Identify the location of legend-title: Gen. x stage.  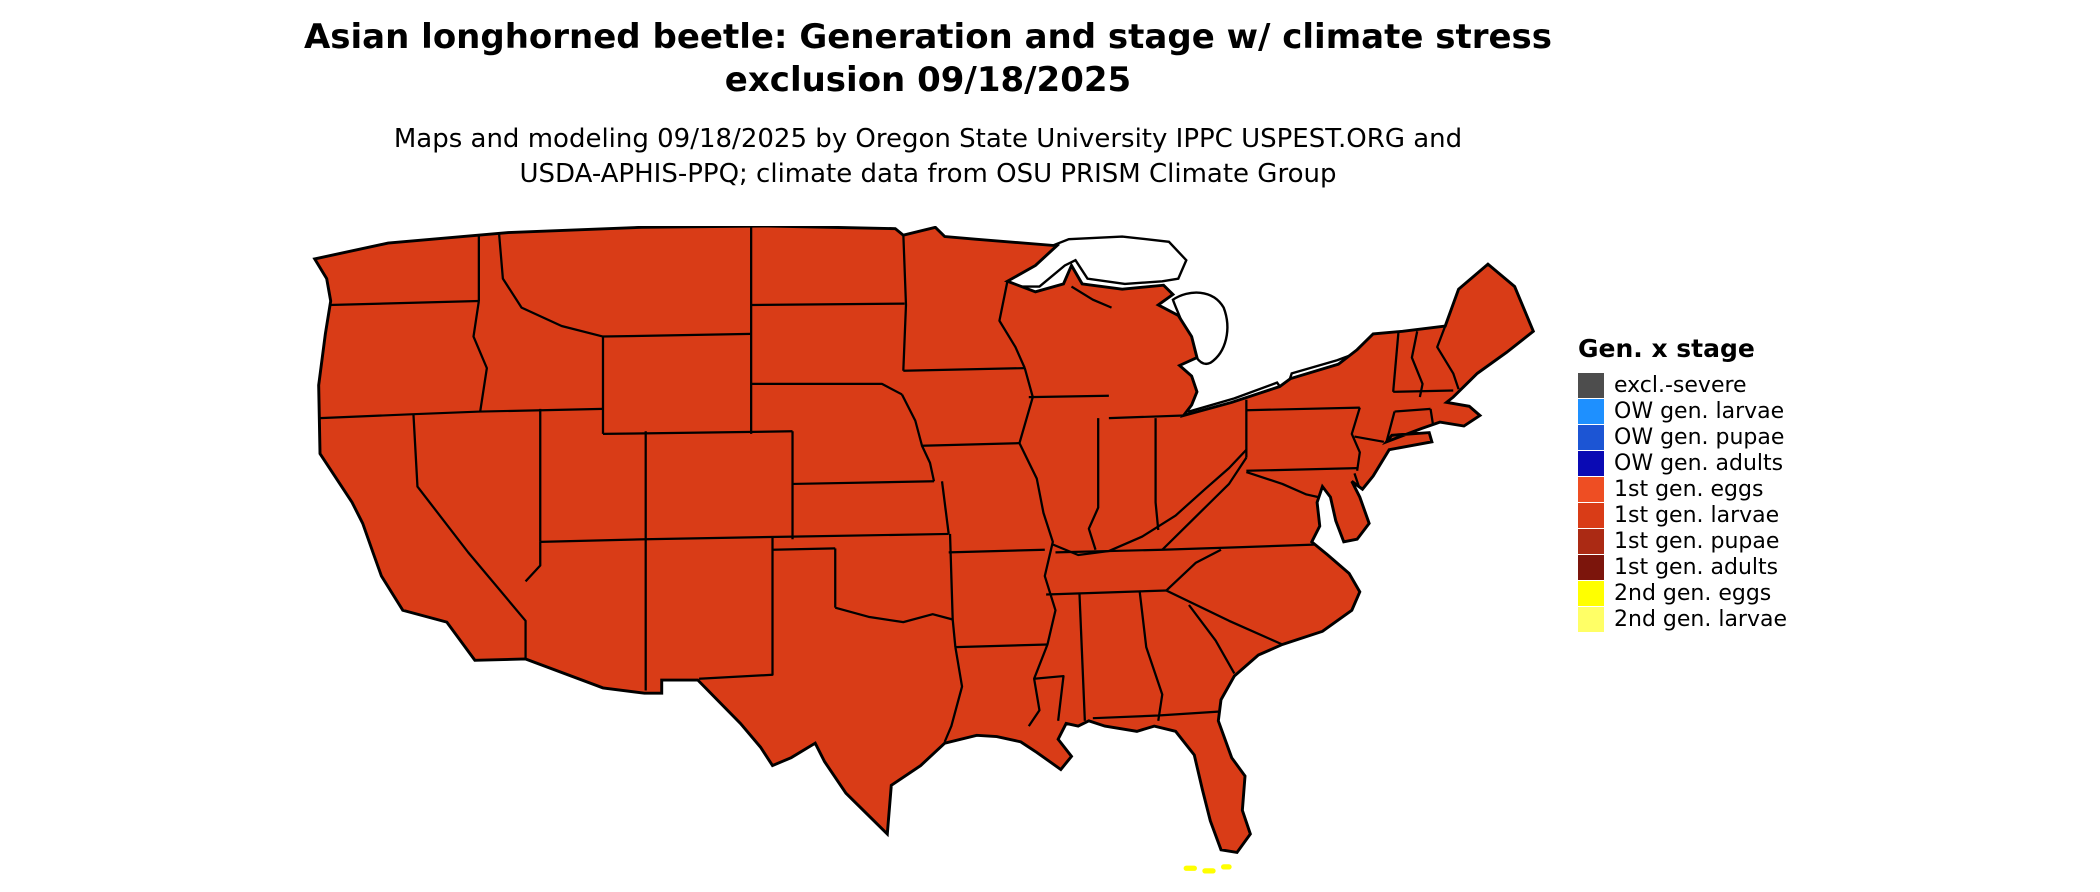
(1666, 348).